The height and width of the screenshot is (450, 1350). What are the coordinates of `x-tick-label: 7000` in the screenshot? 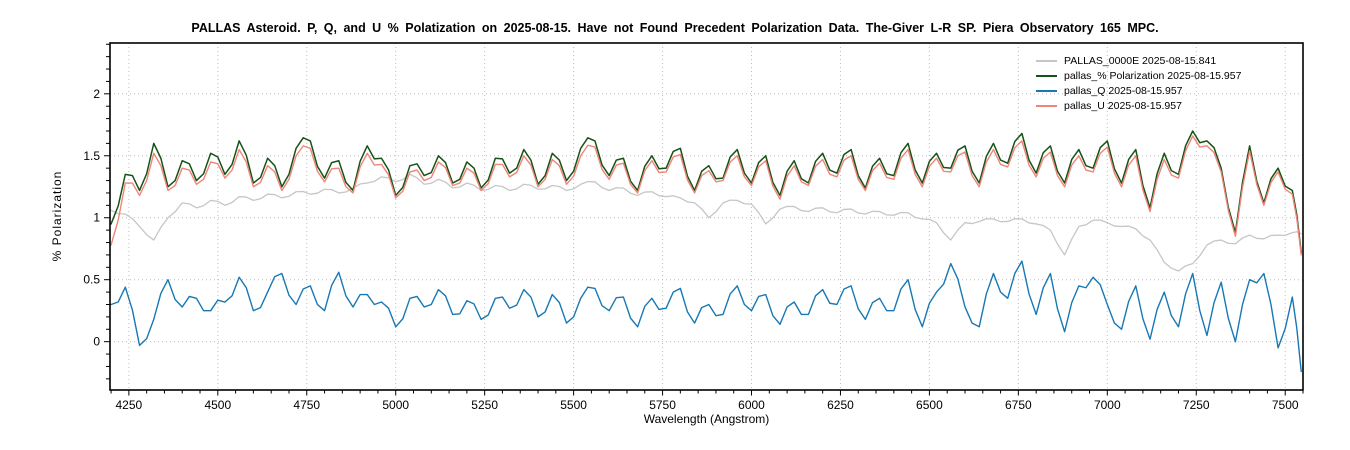 It's located at (1107, 405).